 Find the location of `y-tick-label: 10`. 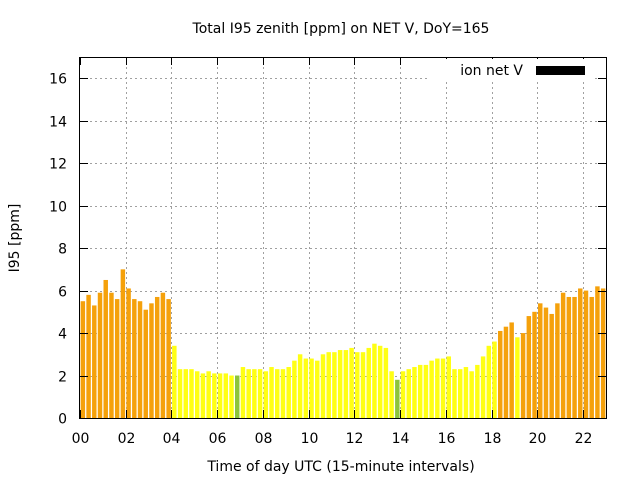

y-tick-label: 10 is located at coordinates (58, 208).